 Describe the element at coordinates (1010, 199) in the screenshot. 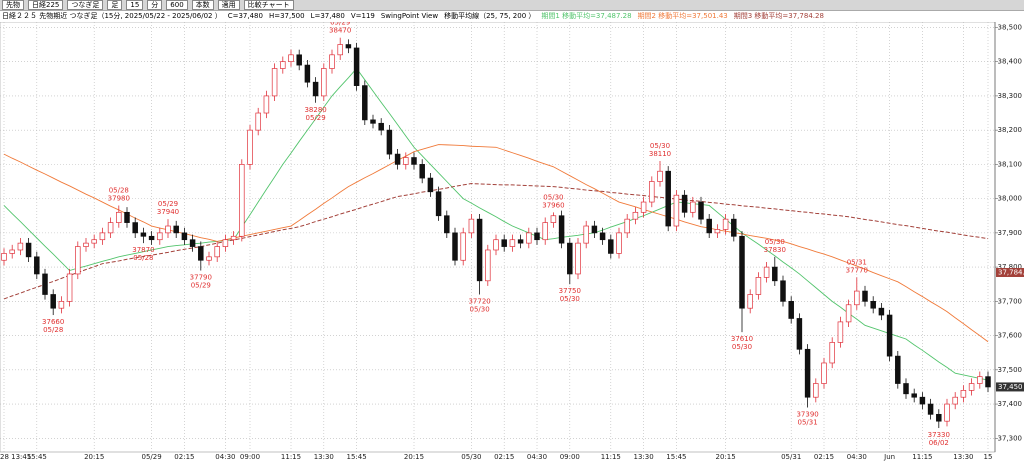

I see `y-tick-label: 38,000` at that location.